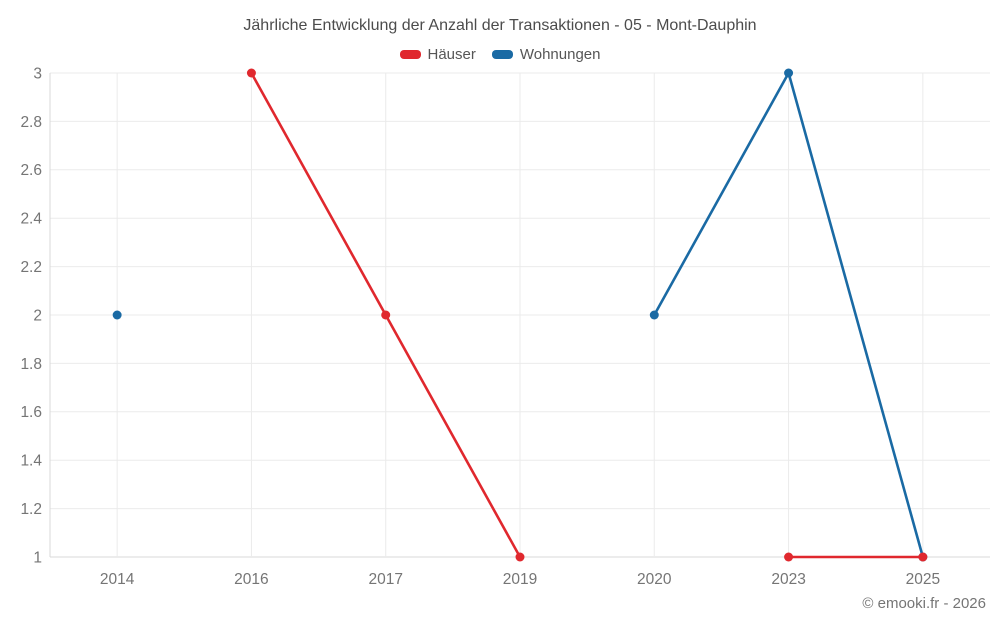  I want to click on legend-item-wohnungen: Wohnungen, so click(546, 54).